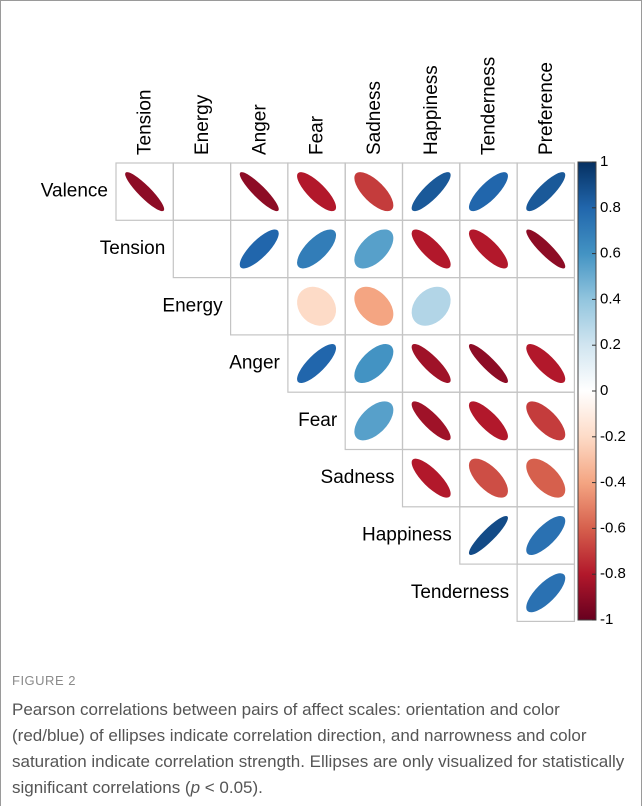  I want to click on row-label: Happiness, so click(407, 534).